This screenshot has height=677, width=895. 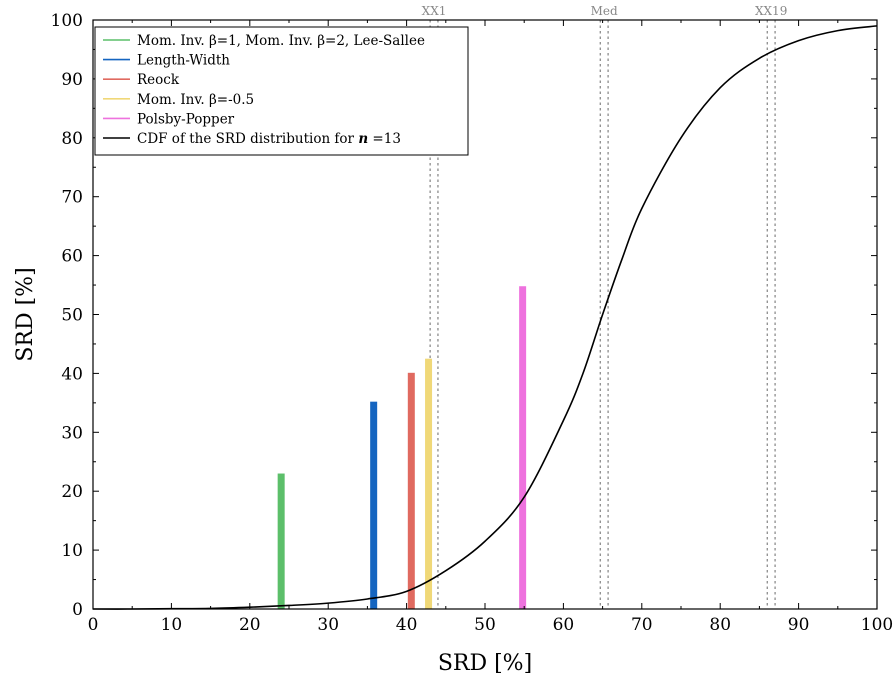 What do you see at coordinates (402, 447) in the screenshot?
I see `bars` at bounding box center [402, 447].